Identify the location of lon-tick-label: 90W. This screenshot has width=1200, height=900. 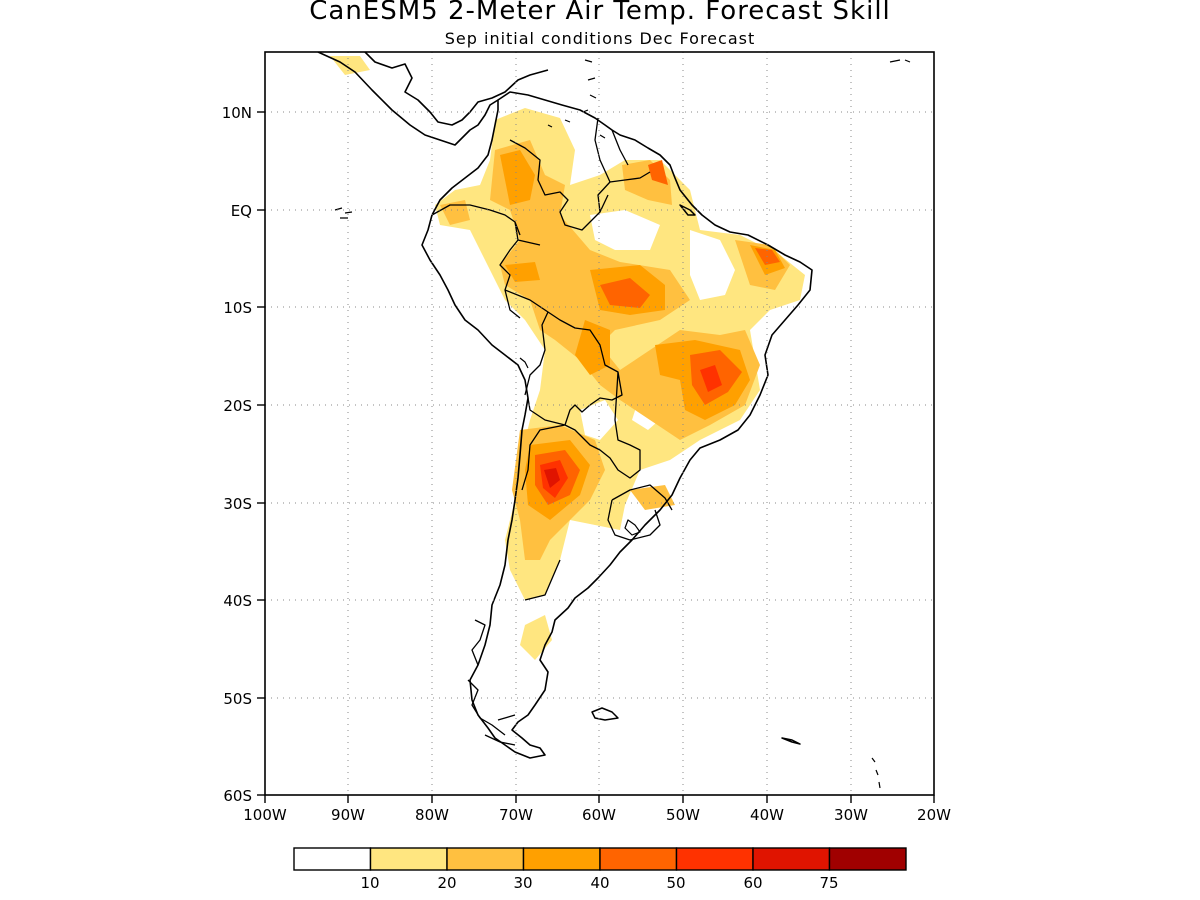
(348, 815).